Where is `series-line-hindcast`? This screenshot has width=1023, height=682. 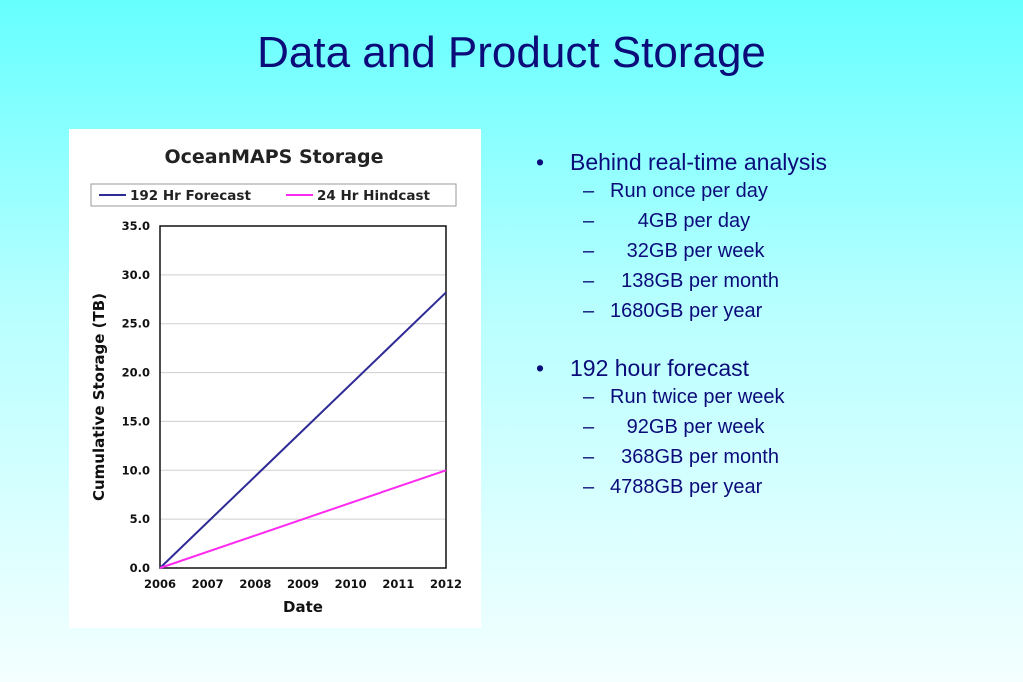
series-line-hindcast is located at coordinates (303, 519).